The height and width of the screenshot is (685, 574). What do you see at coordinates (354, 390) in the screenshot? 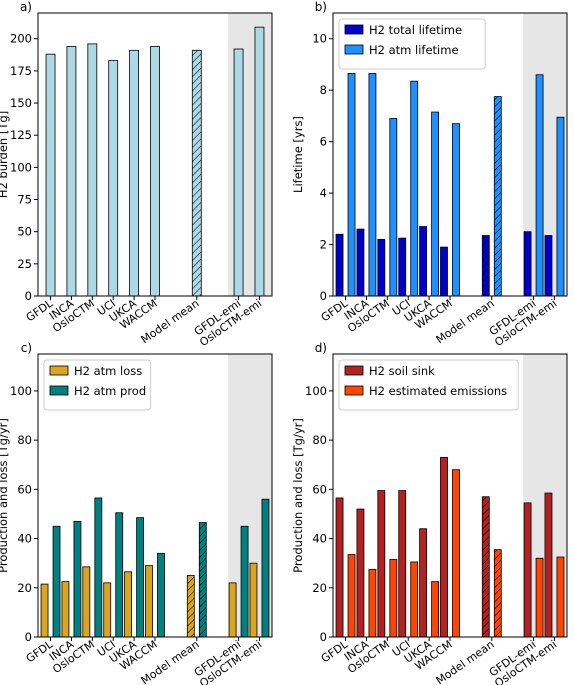
I see `legend-swatch-h2-estimated-emissions` at bounding box center [354, 390].